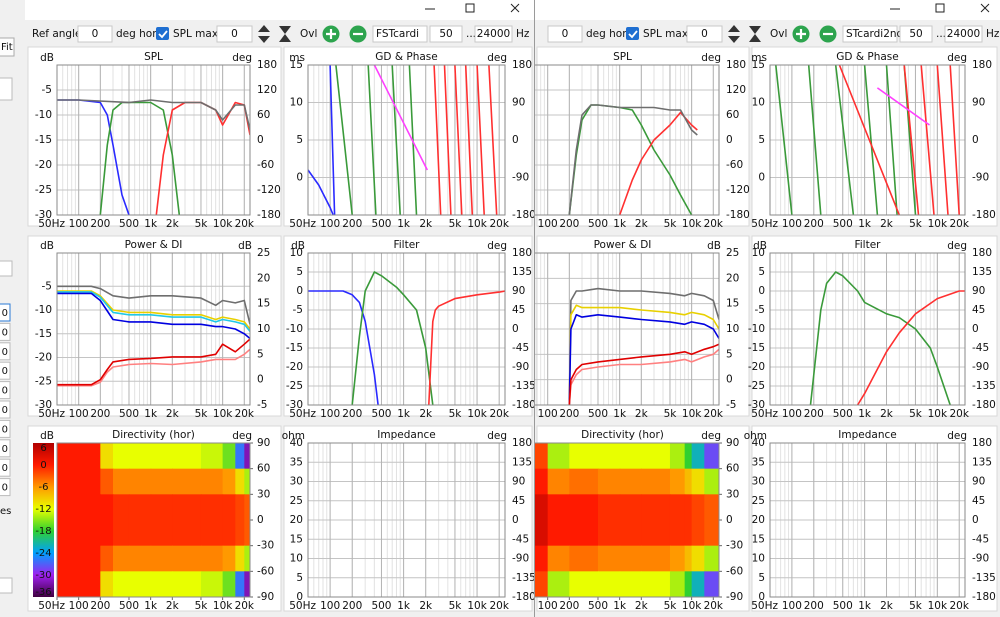 This screenshot has width=1000, height=617. I want to click on y2-tick-label: -90, so click(980, 367).